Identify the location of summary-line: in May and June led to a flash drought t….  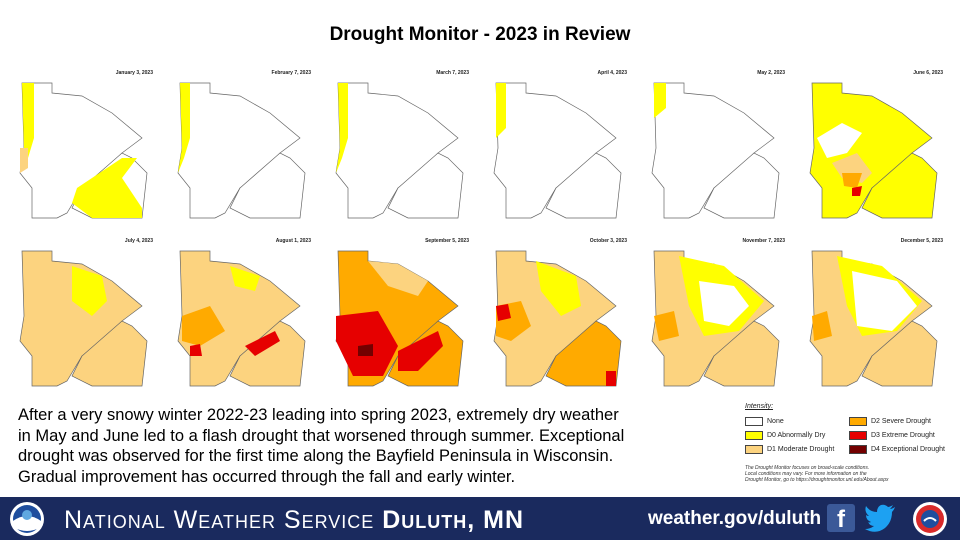
(321, 435).